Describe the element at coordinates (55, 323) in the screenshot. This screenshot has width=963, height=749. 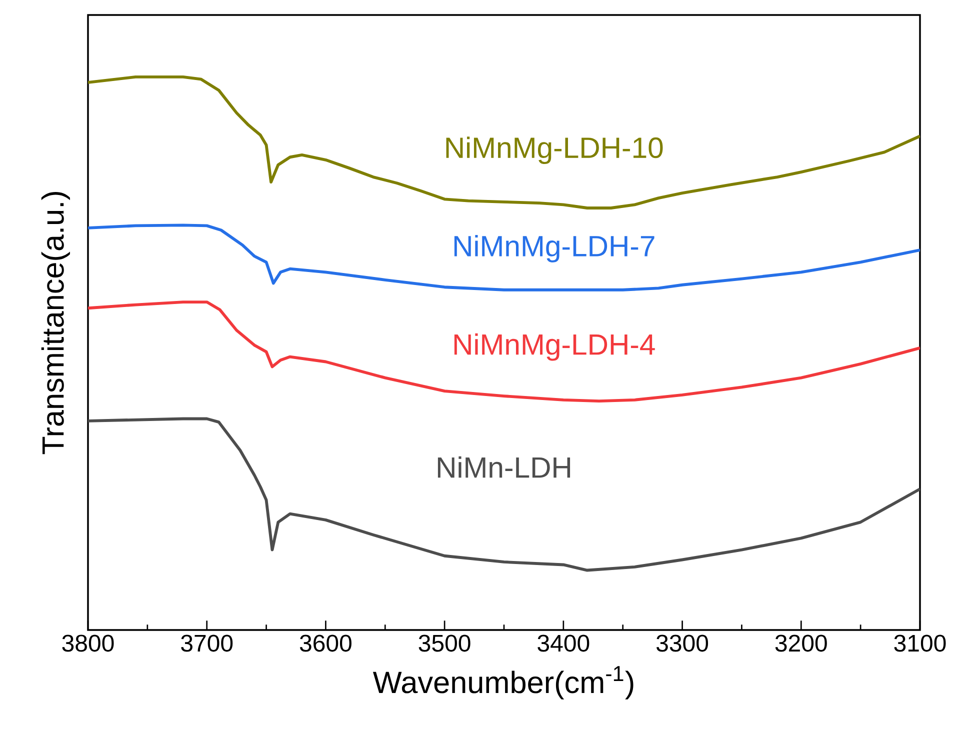
I see `y-axis-title: Transmittance(a.u.)` at that location.